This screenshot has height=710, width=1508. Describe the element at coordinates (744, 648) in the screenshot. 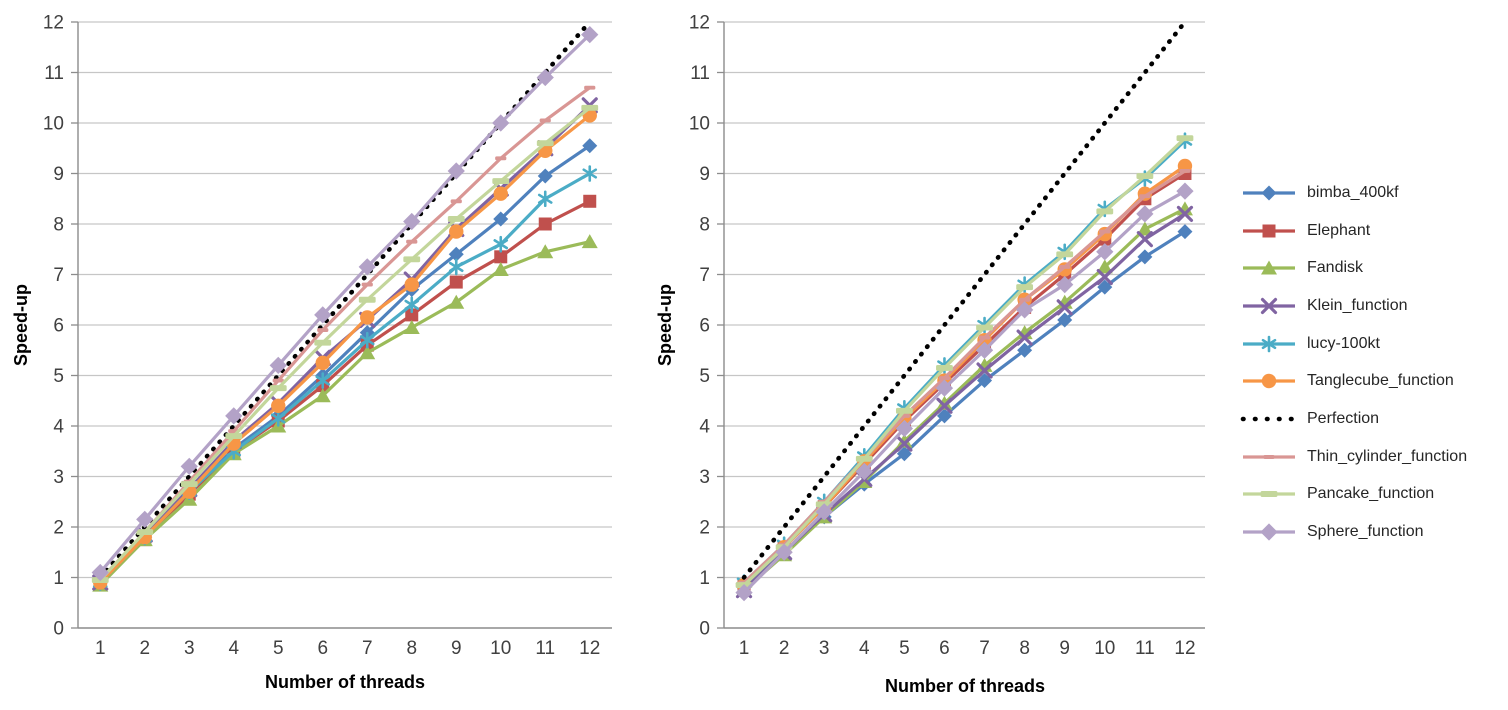

I see `x-tick-label: 1` at that location.